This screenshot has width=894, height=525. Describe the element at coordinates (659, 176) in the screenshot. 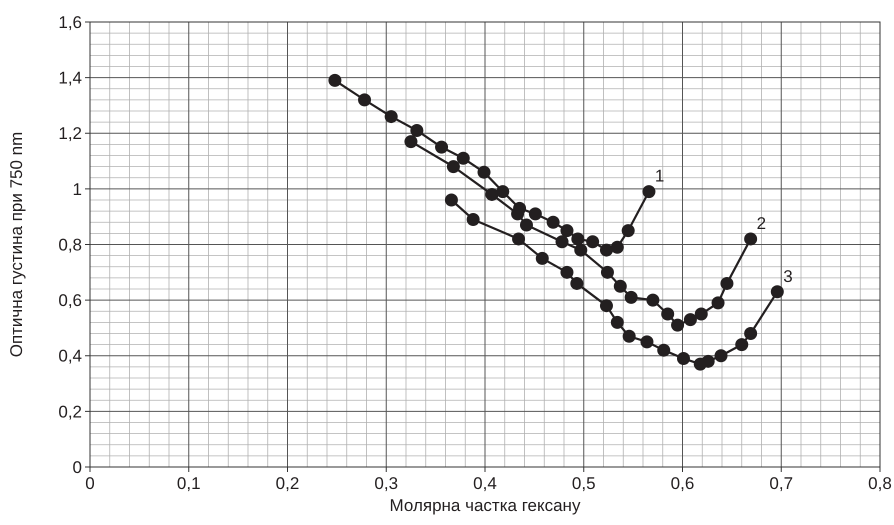

I see `series-label: 1` at that location.